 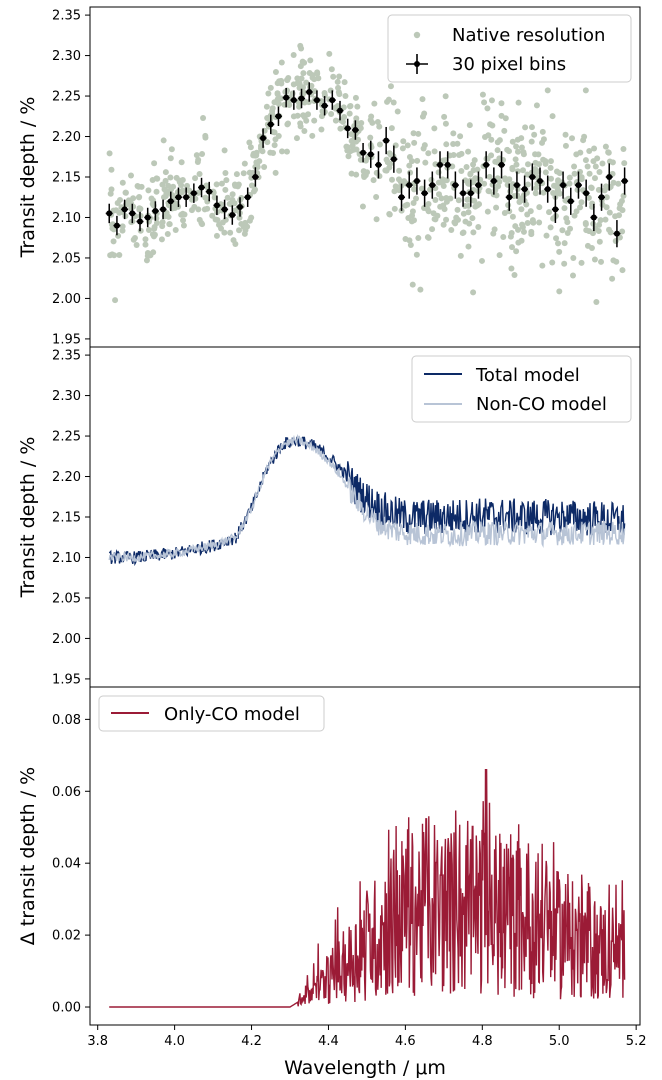 I want to click on y-tick-label: 0.08, so click(x=66, y=720).